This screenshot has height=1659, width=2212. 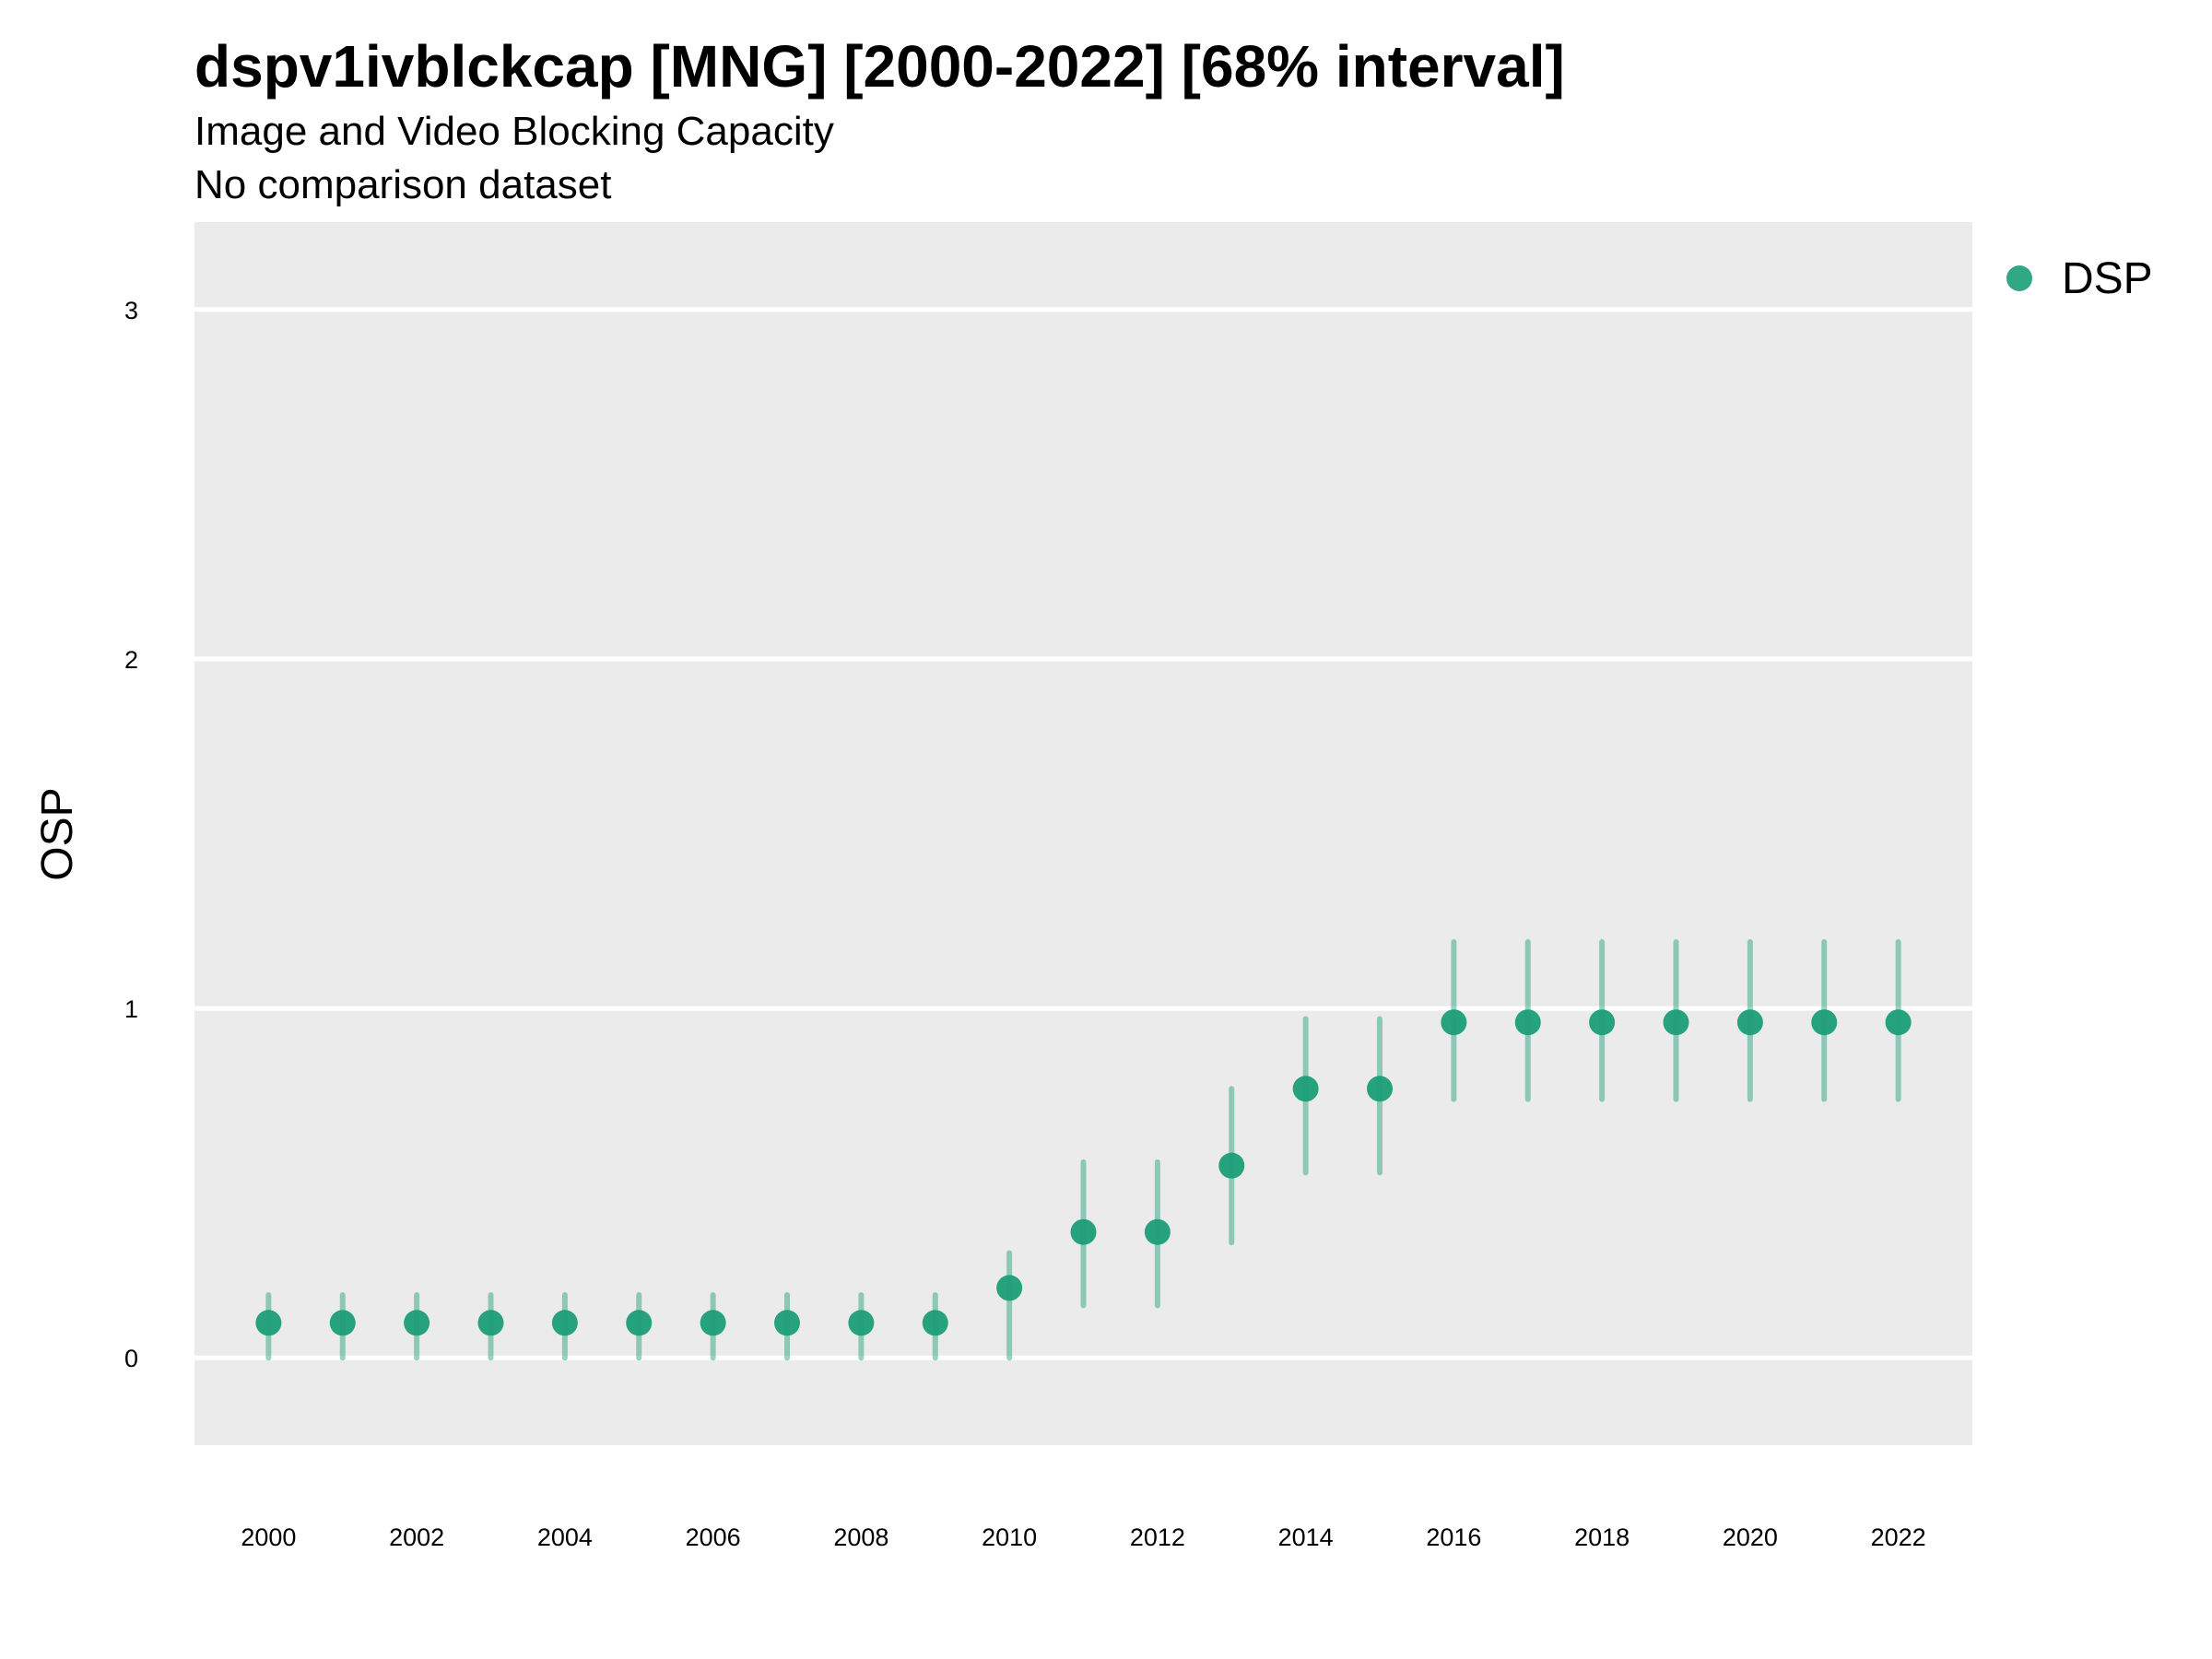 What do you see at coordinates (1676, 1022) in the screenshot?
I see `data-point-2019` at bounding box center [1676, 1022].